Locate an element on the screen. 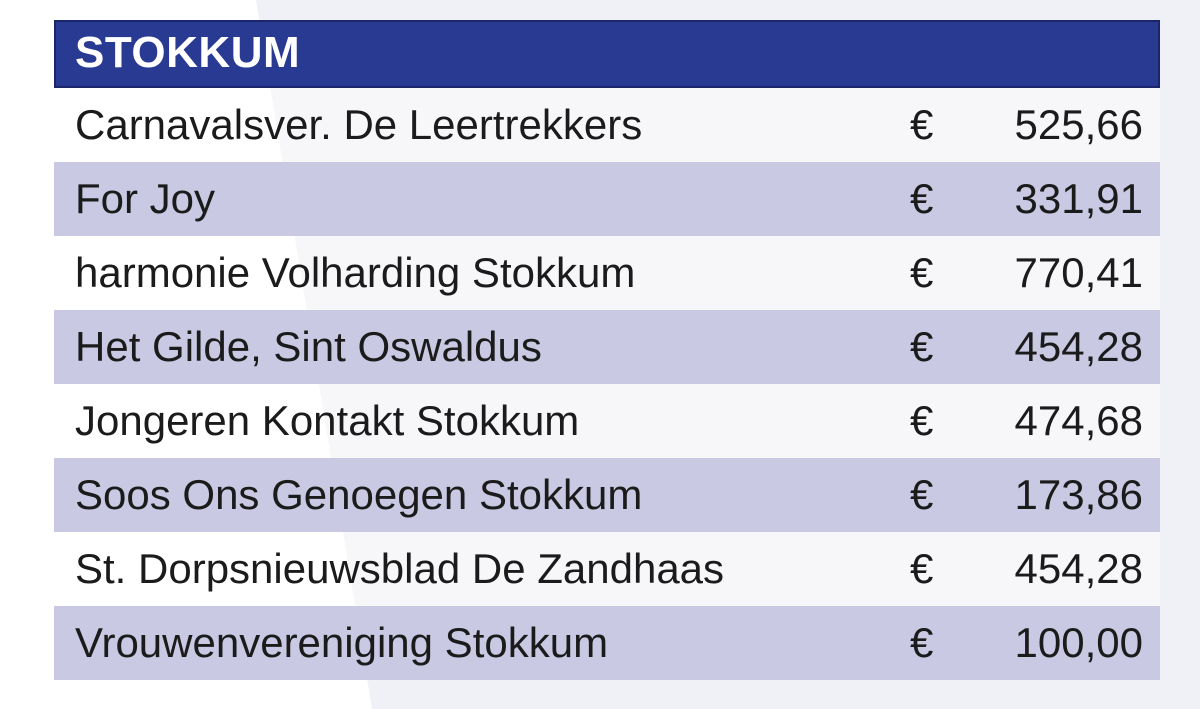 This screenshot has width=1200, height=709. organization-name: For Joy is located at coordinates (145, 198).